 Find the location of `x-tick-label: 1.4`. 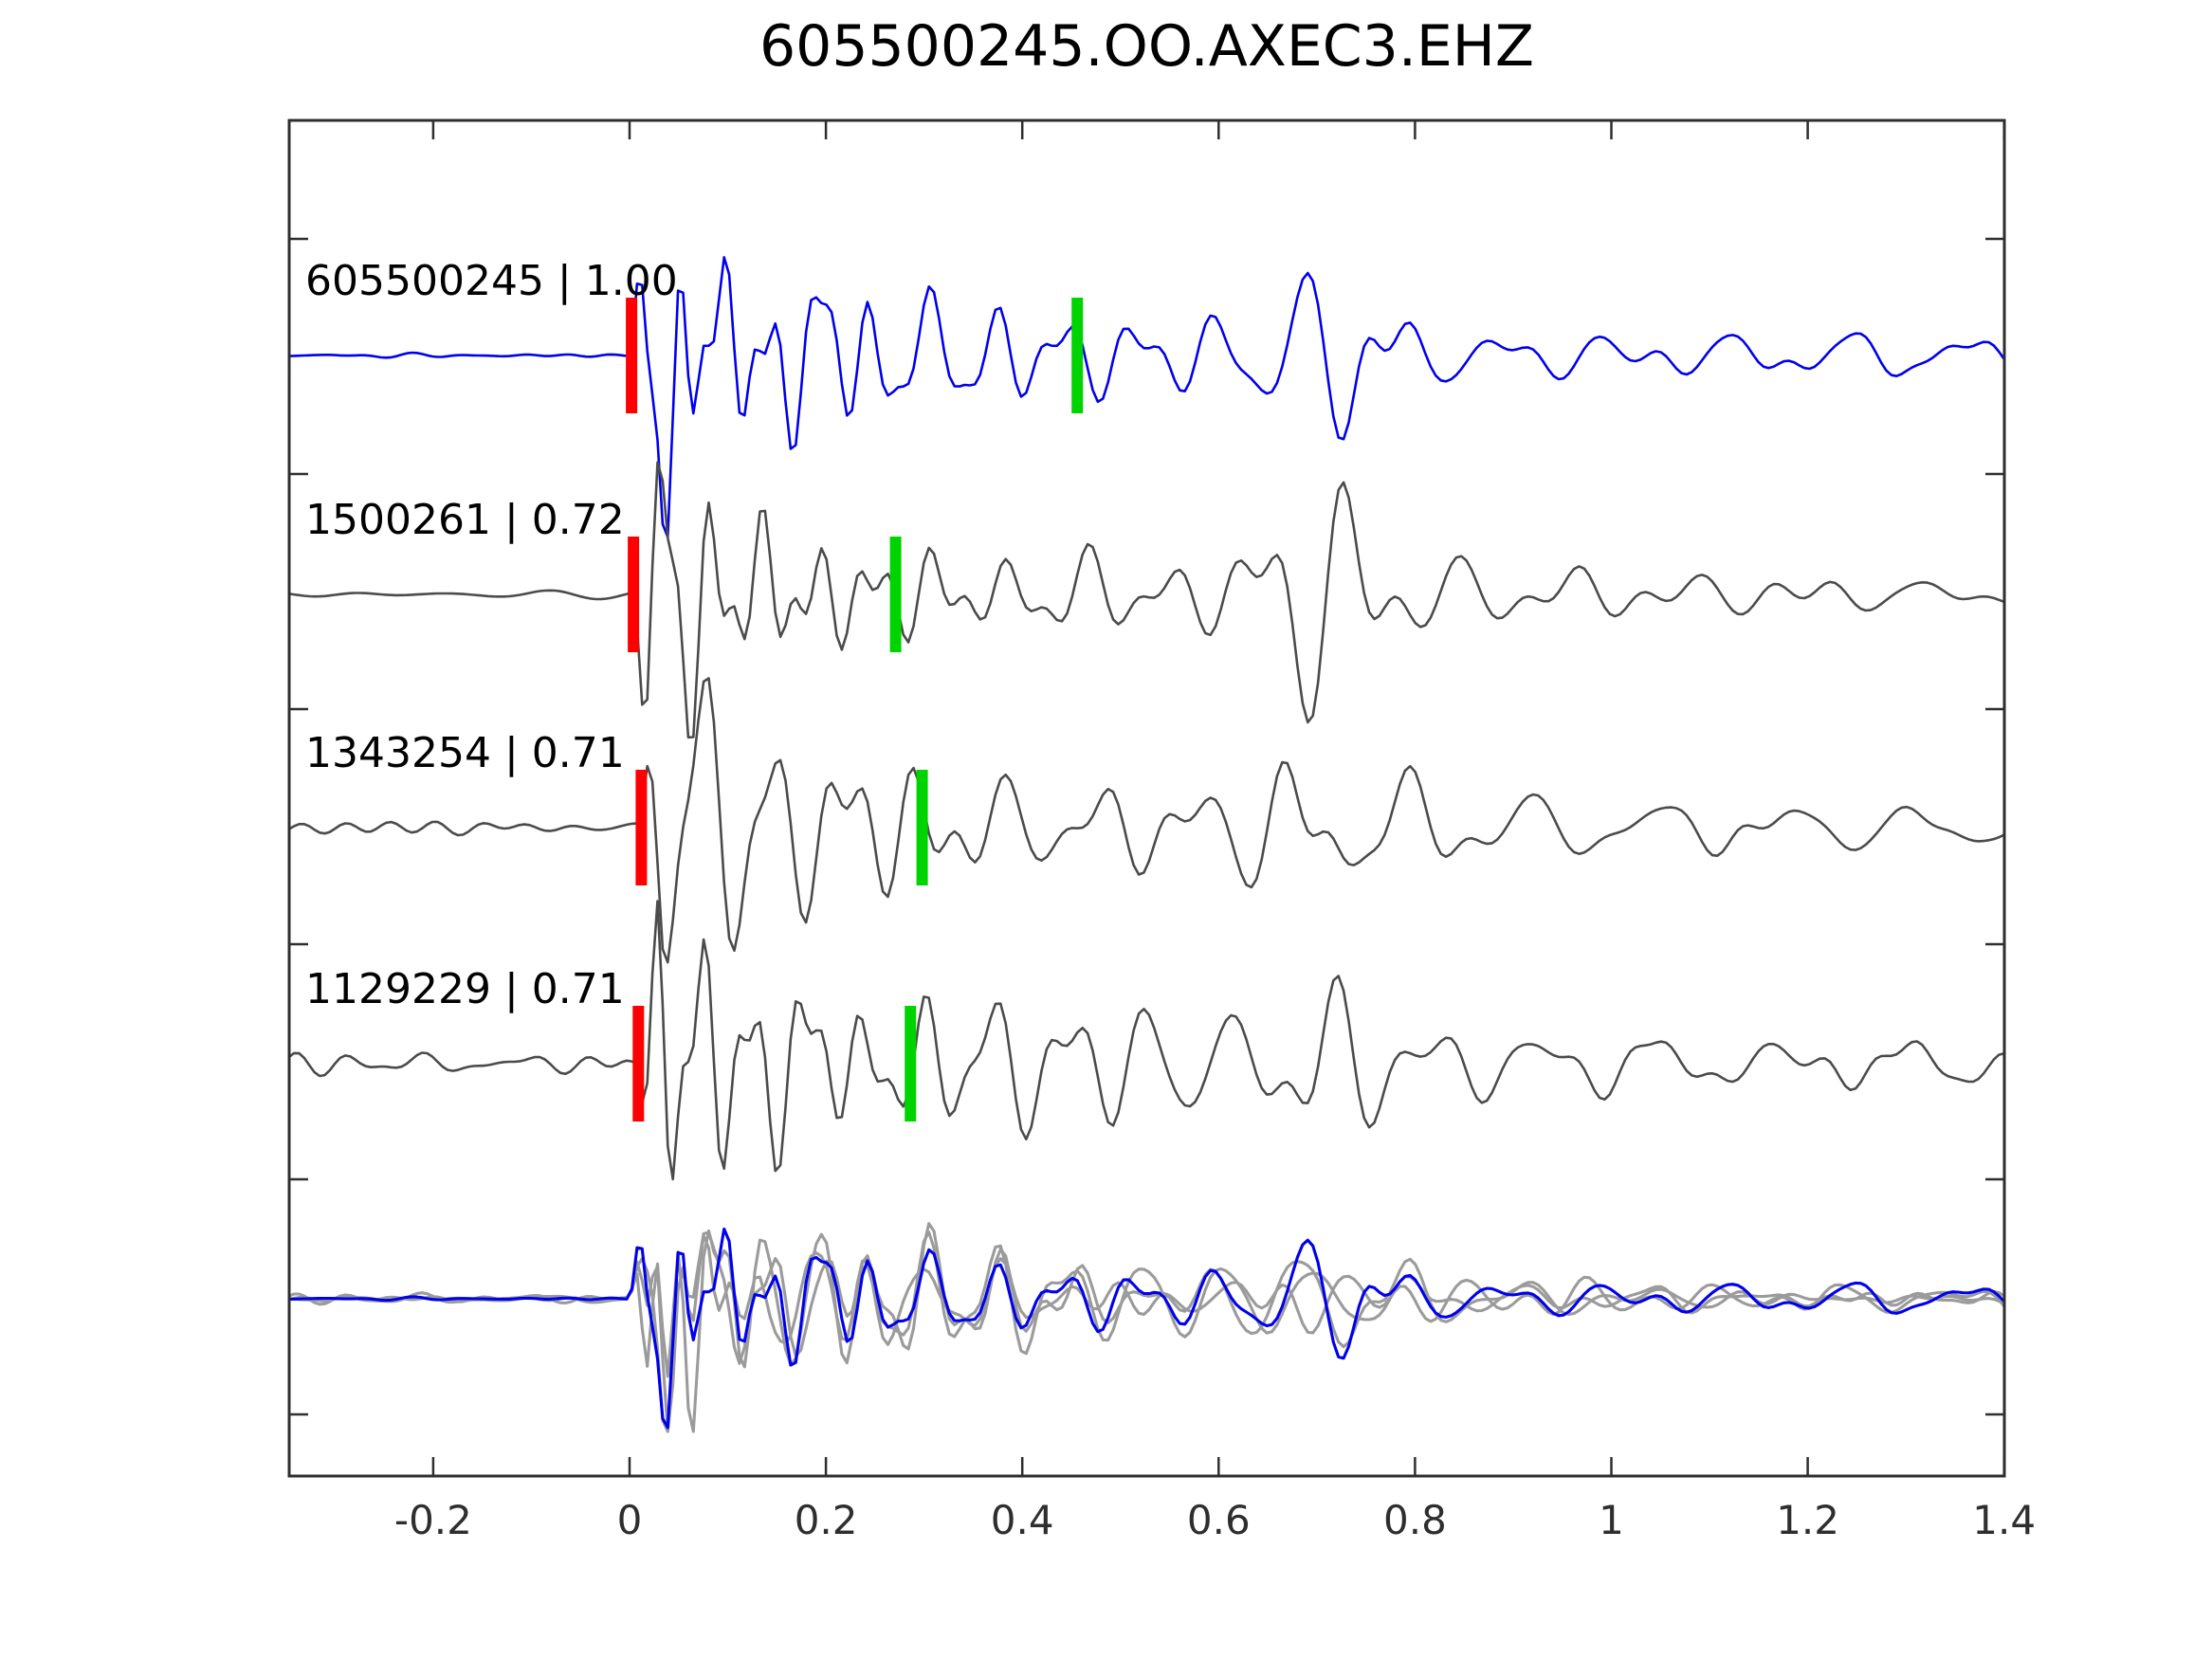

x-tick-label: 1.4 is located at coordinates (2004, 1520).